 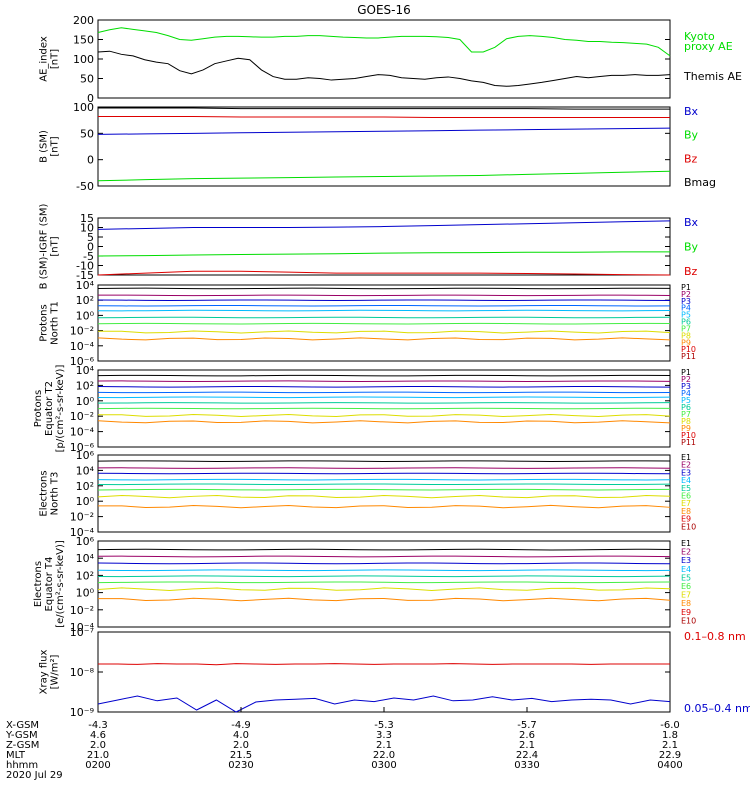 I want to click on legend-proxy-ae: proxy AE, so click(x=708, y=46).